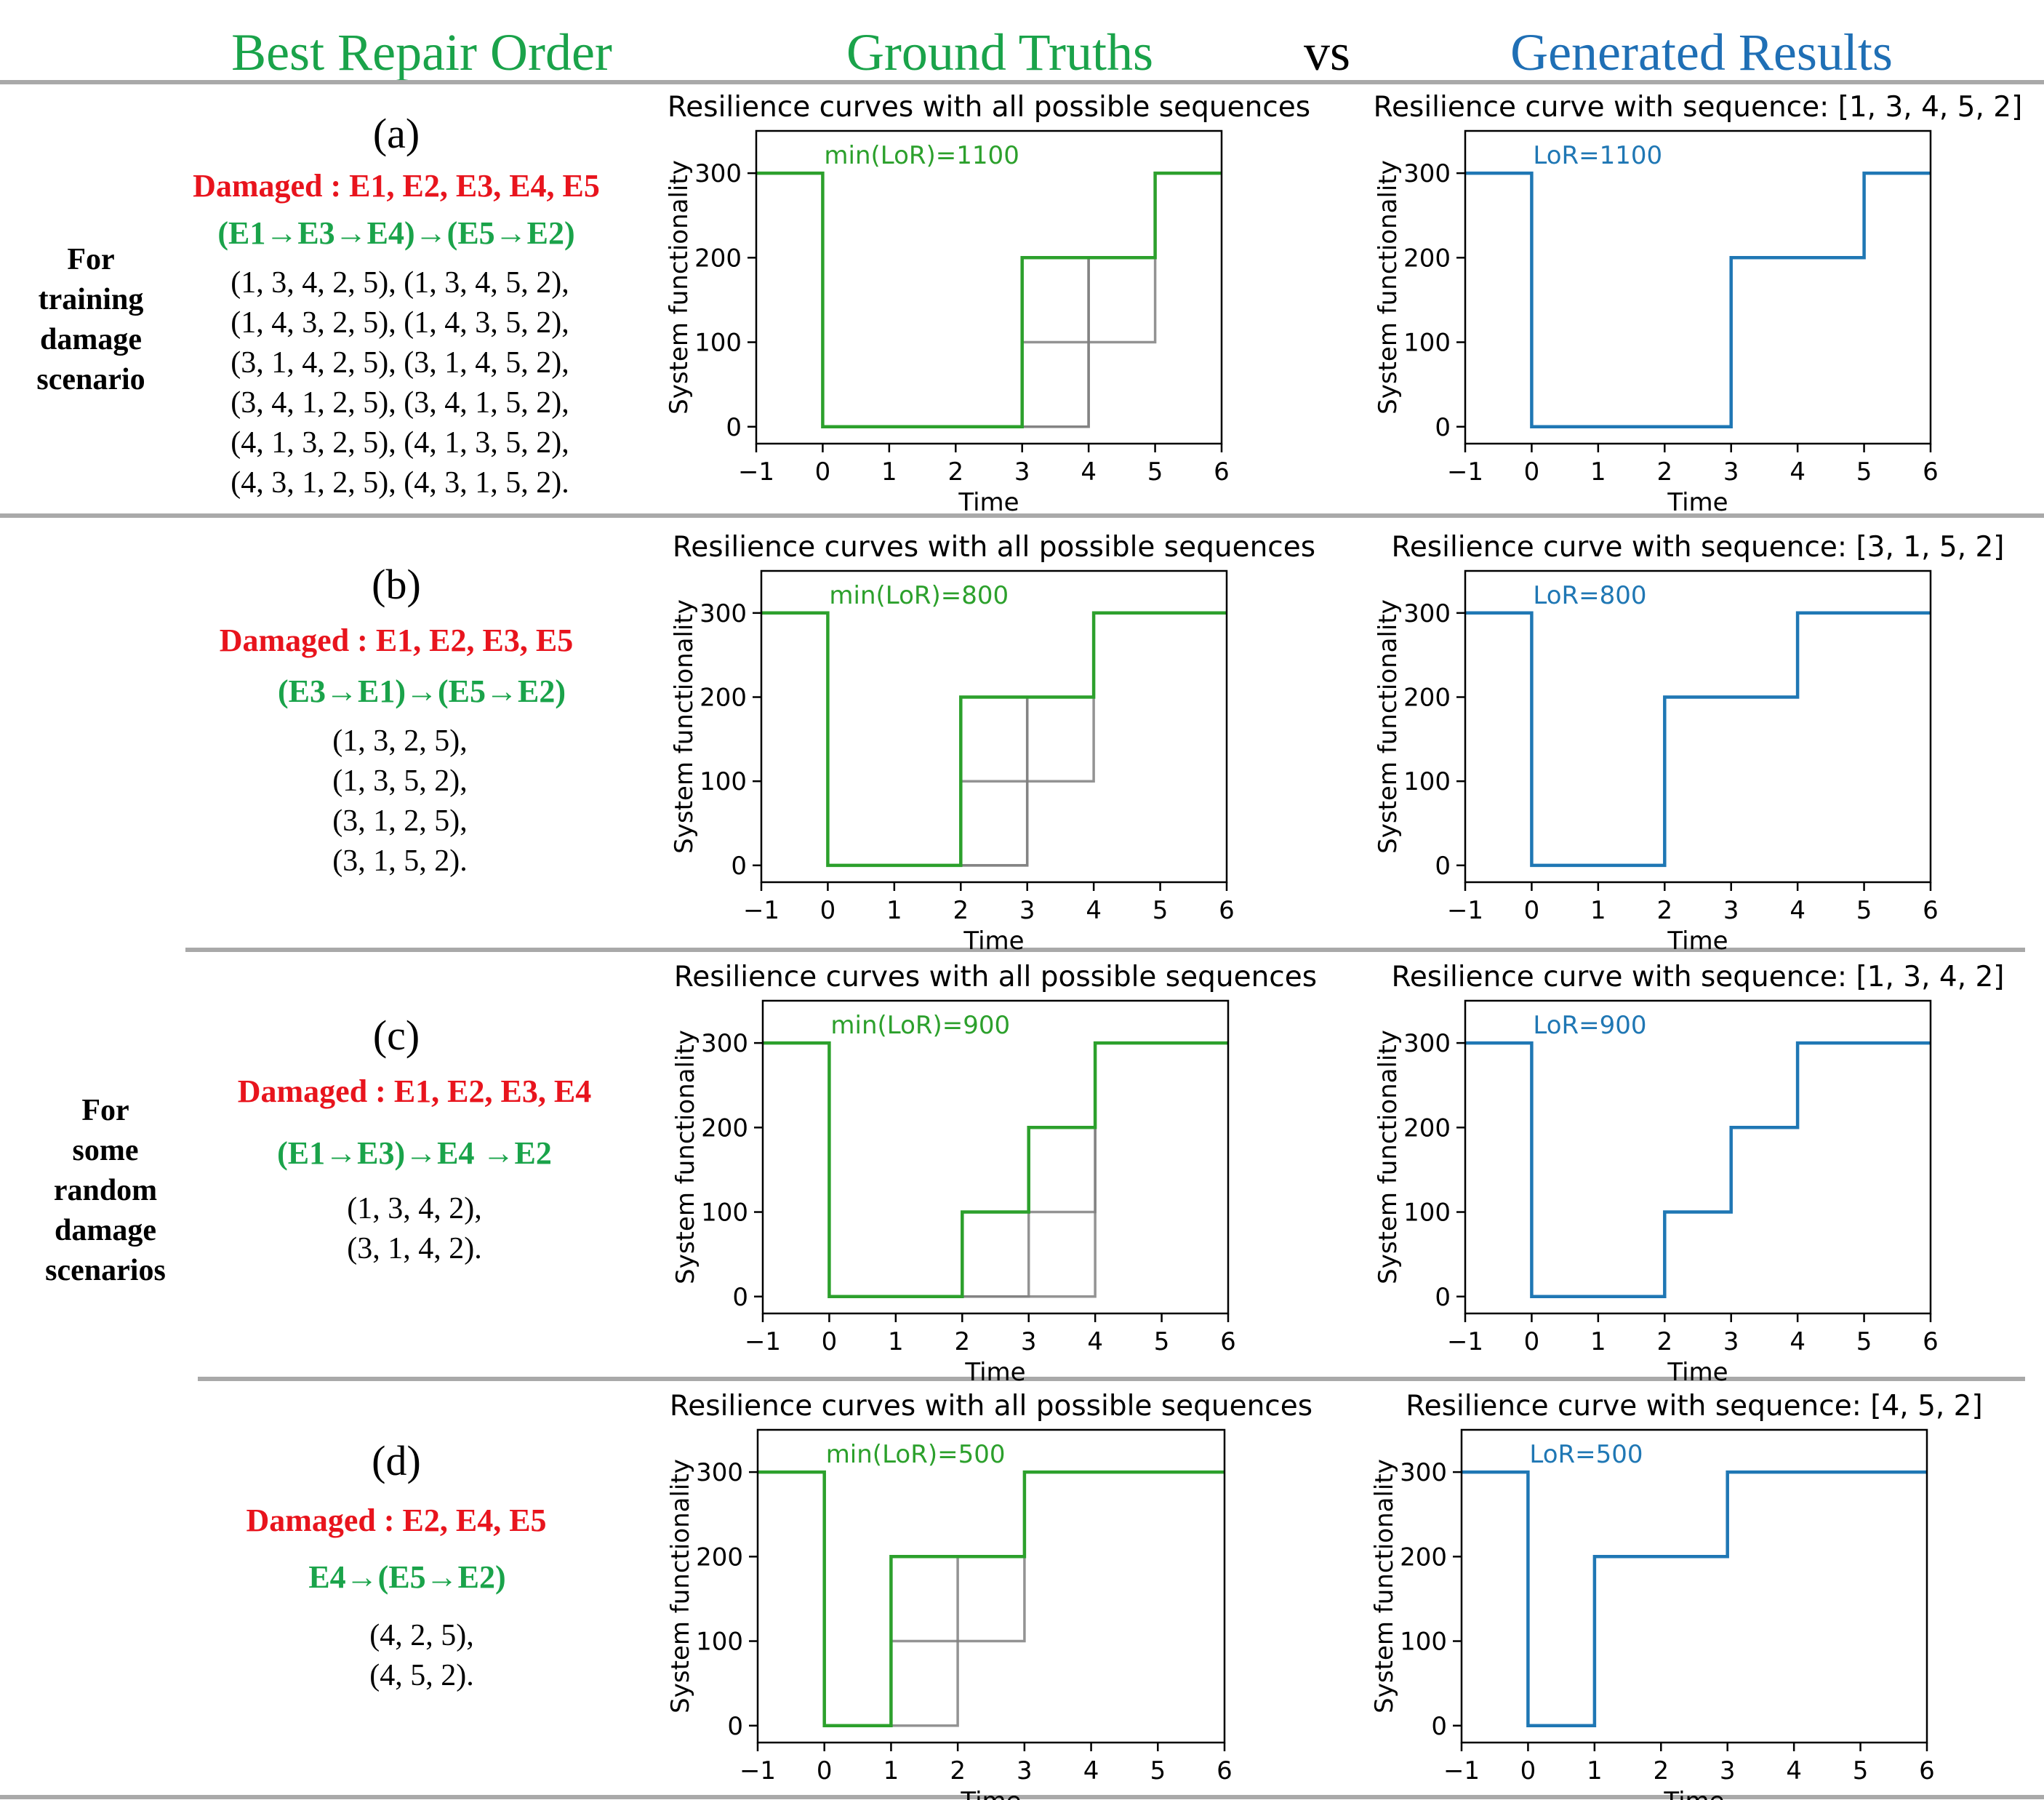  Describe the element at coordinates (1532, 1341) in the screenshot. I see `chart-6-xtick-label: 0` at that location.